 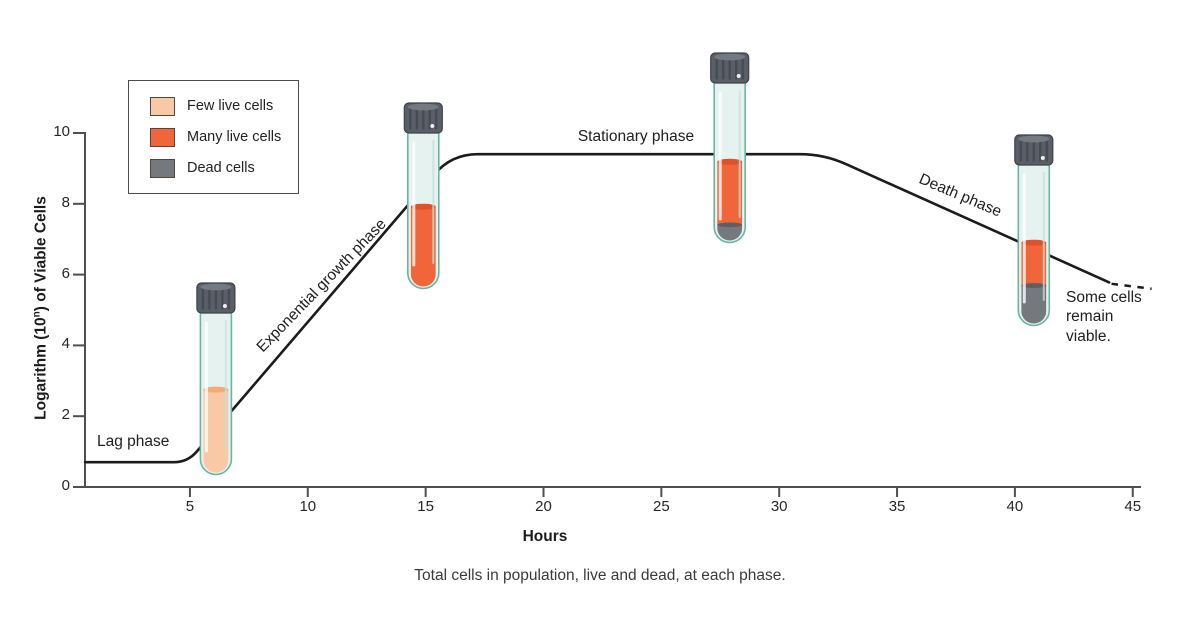 What do you see at coordinates (41, 254) in the screenshot?
I see `y-axis-title-post: ) of Viable Cells` at bounding box center [41, 254].